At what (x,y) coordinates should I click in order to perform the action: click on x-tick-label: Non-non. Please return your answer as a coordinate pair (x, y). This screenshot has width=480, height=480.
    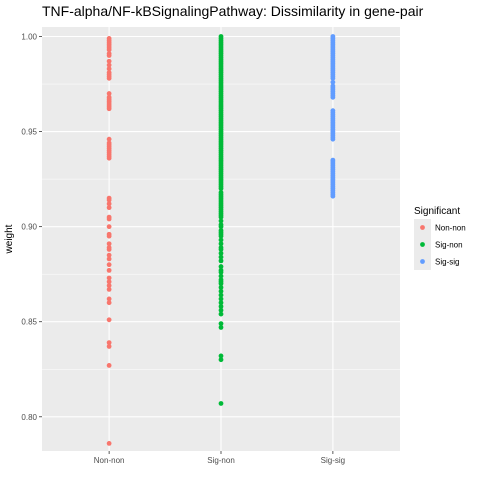
    Looking at the image, I should click on (109, 460).